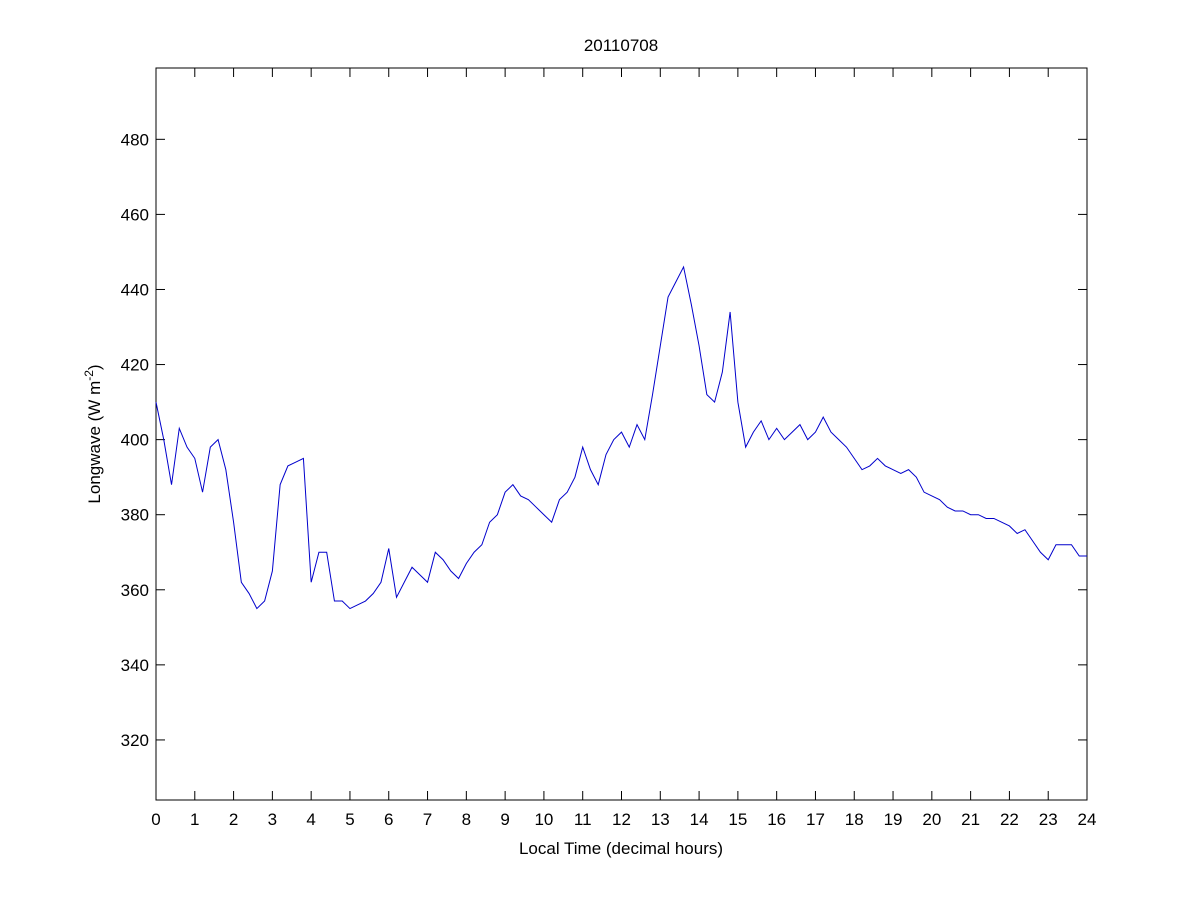 This screenshot has width=1201, height=905. I want to click on x-tick-label: 19, so click(893, 819).